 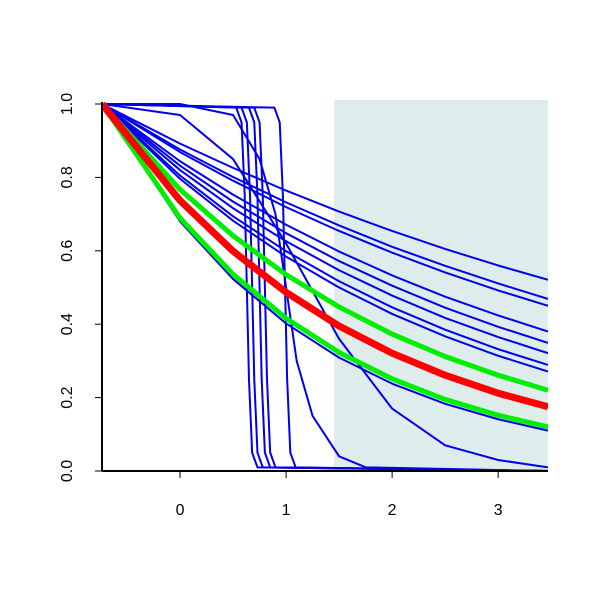 What do you see at coordinates (67, 251) in the screenshot?
I see `y-tick-label: 0.6` at bounding box center [67, 251].